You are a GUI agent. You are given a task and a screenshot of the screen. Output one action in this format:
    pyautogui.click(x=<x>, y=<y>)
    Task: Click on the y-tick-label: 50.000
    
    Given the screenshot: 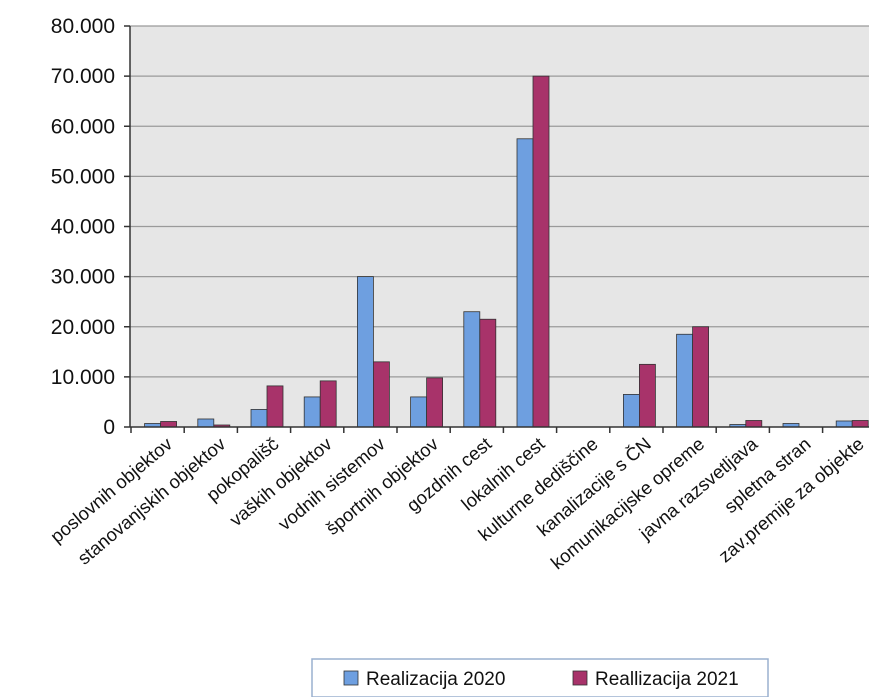 What is the action you would take?
    pyautogui.click(x=83, y=176)
    